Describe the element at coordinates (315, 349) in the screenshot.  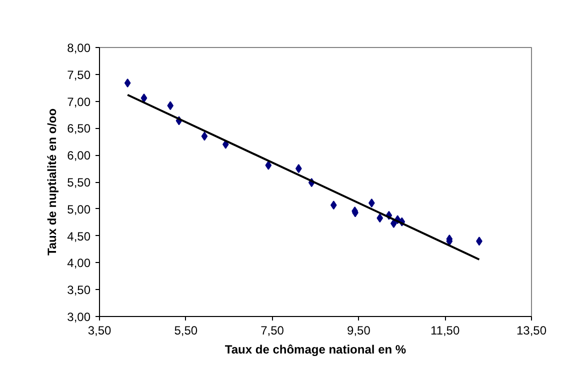
I see `x-axis-title: Taux de chômage national en %` at that location.